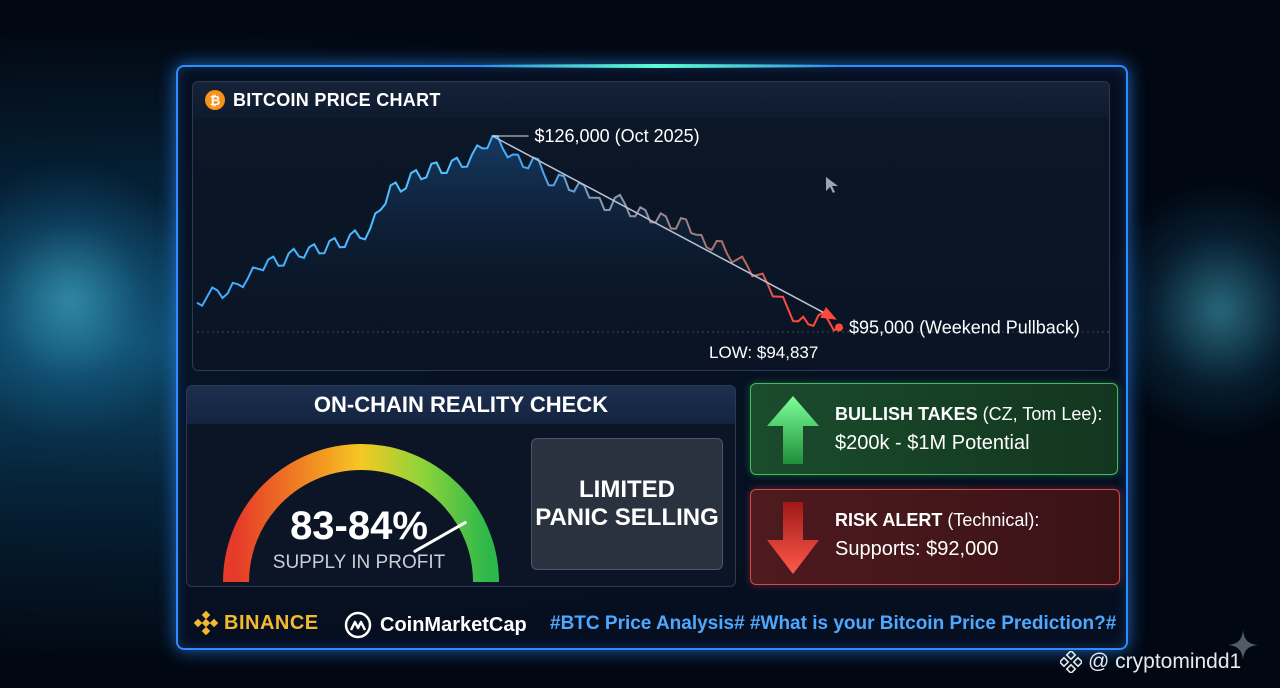 The height and width of the screenshot is (688, 1280). I want to click on supply-profit-value: 83-84%, so click(359, 526).